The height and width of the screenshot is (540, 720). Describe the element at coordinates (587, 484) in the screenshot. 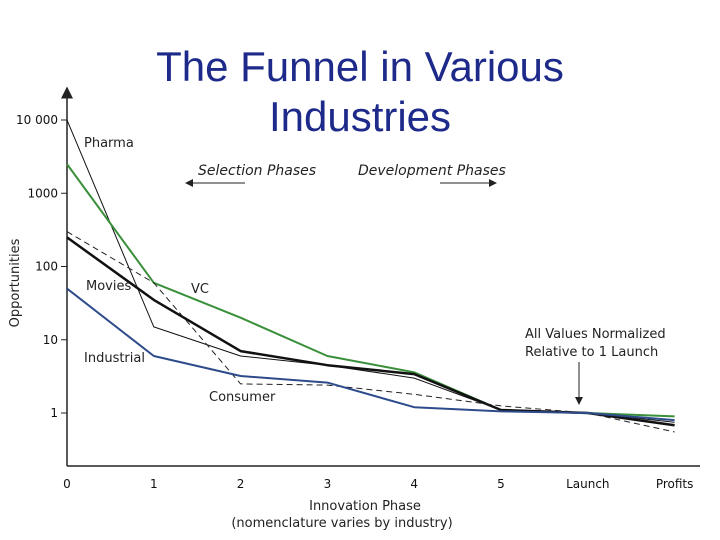

I see `x-tick-label: Launch` at that location.